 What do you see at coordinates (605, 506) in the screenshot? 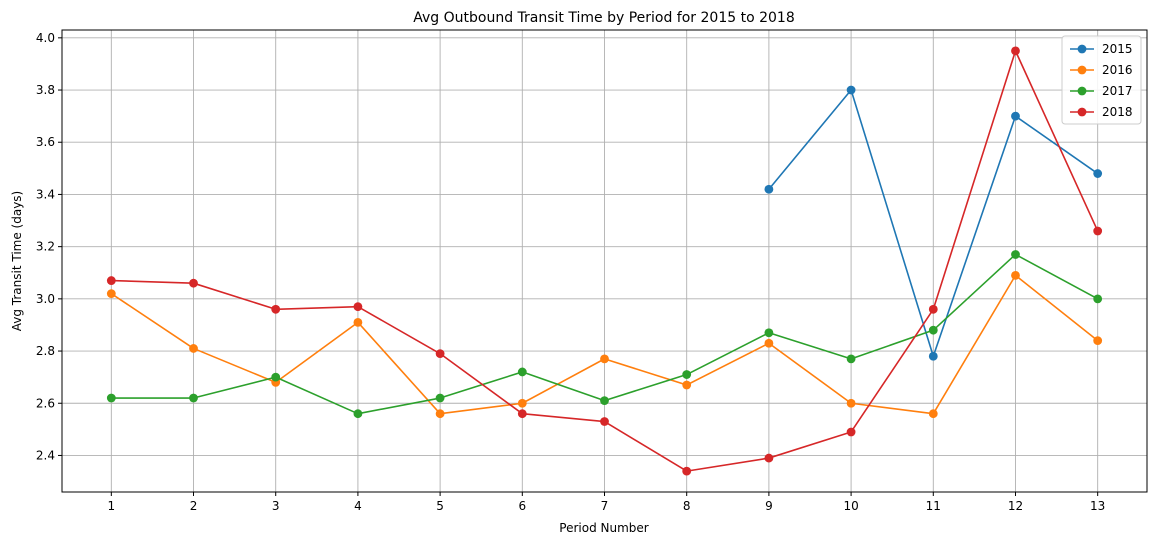
I see `x-tick-label: 7` at bounding box center [605, 506].